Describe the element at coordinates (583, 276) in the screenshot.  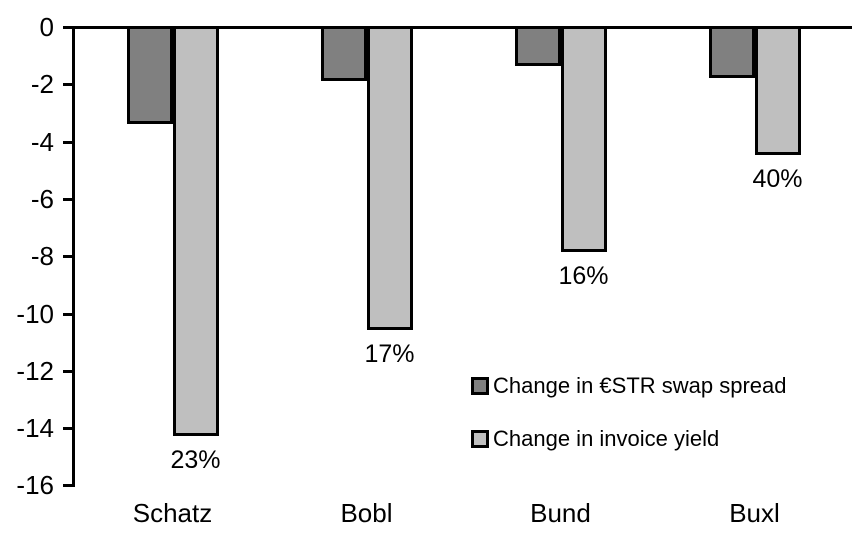
I see `bar-data-label: 16%` at that location.